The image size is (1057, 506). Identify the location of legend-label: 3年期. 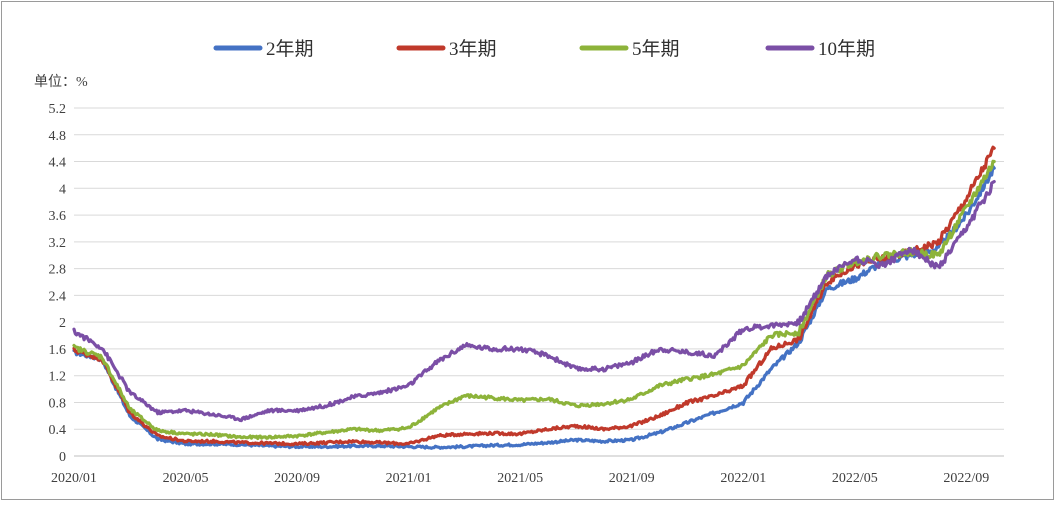
(473, 49).